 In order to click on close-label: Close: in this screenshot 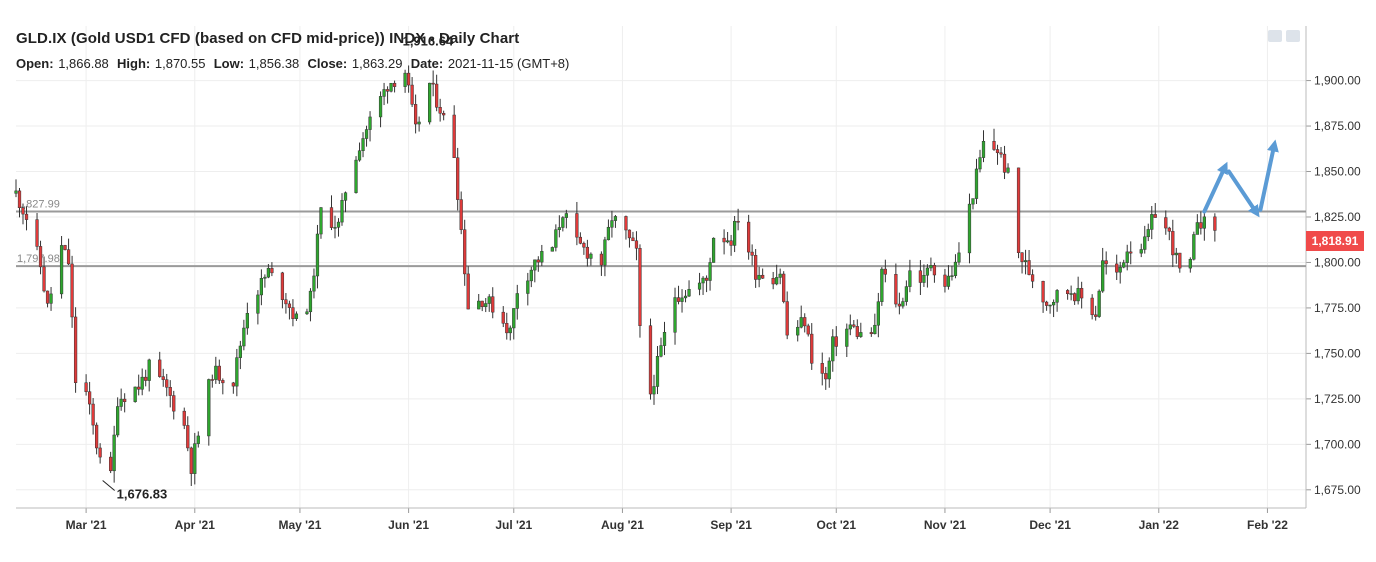, I will do `click(327, 63)`.